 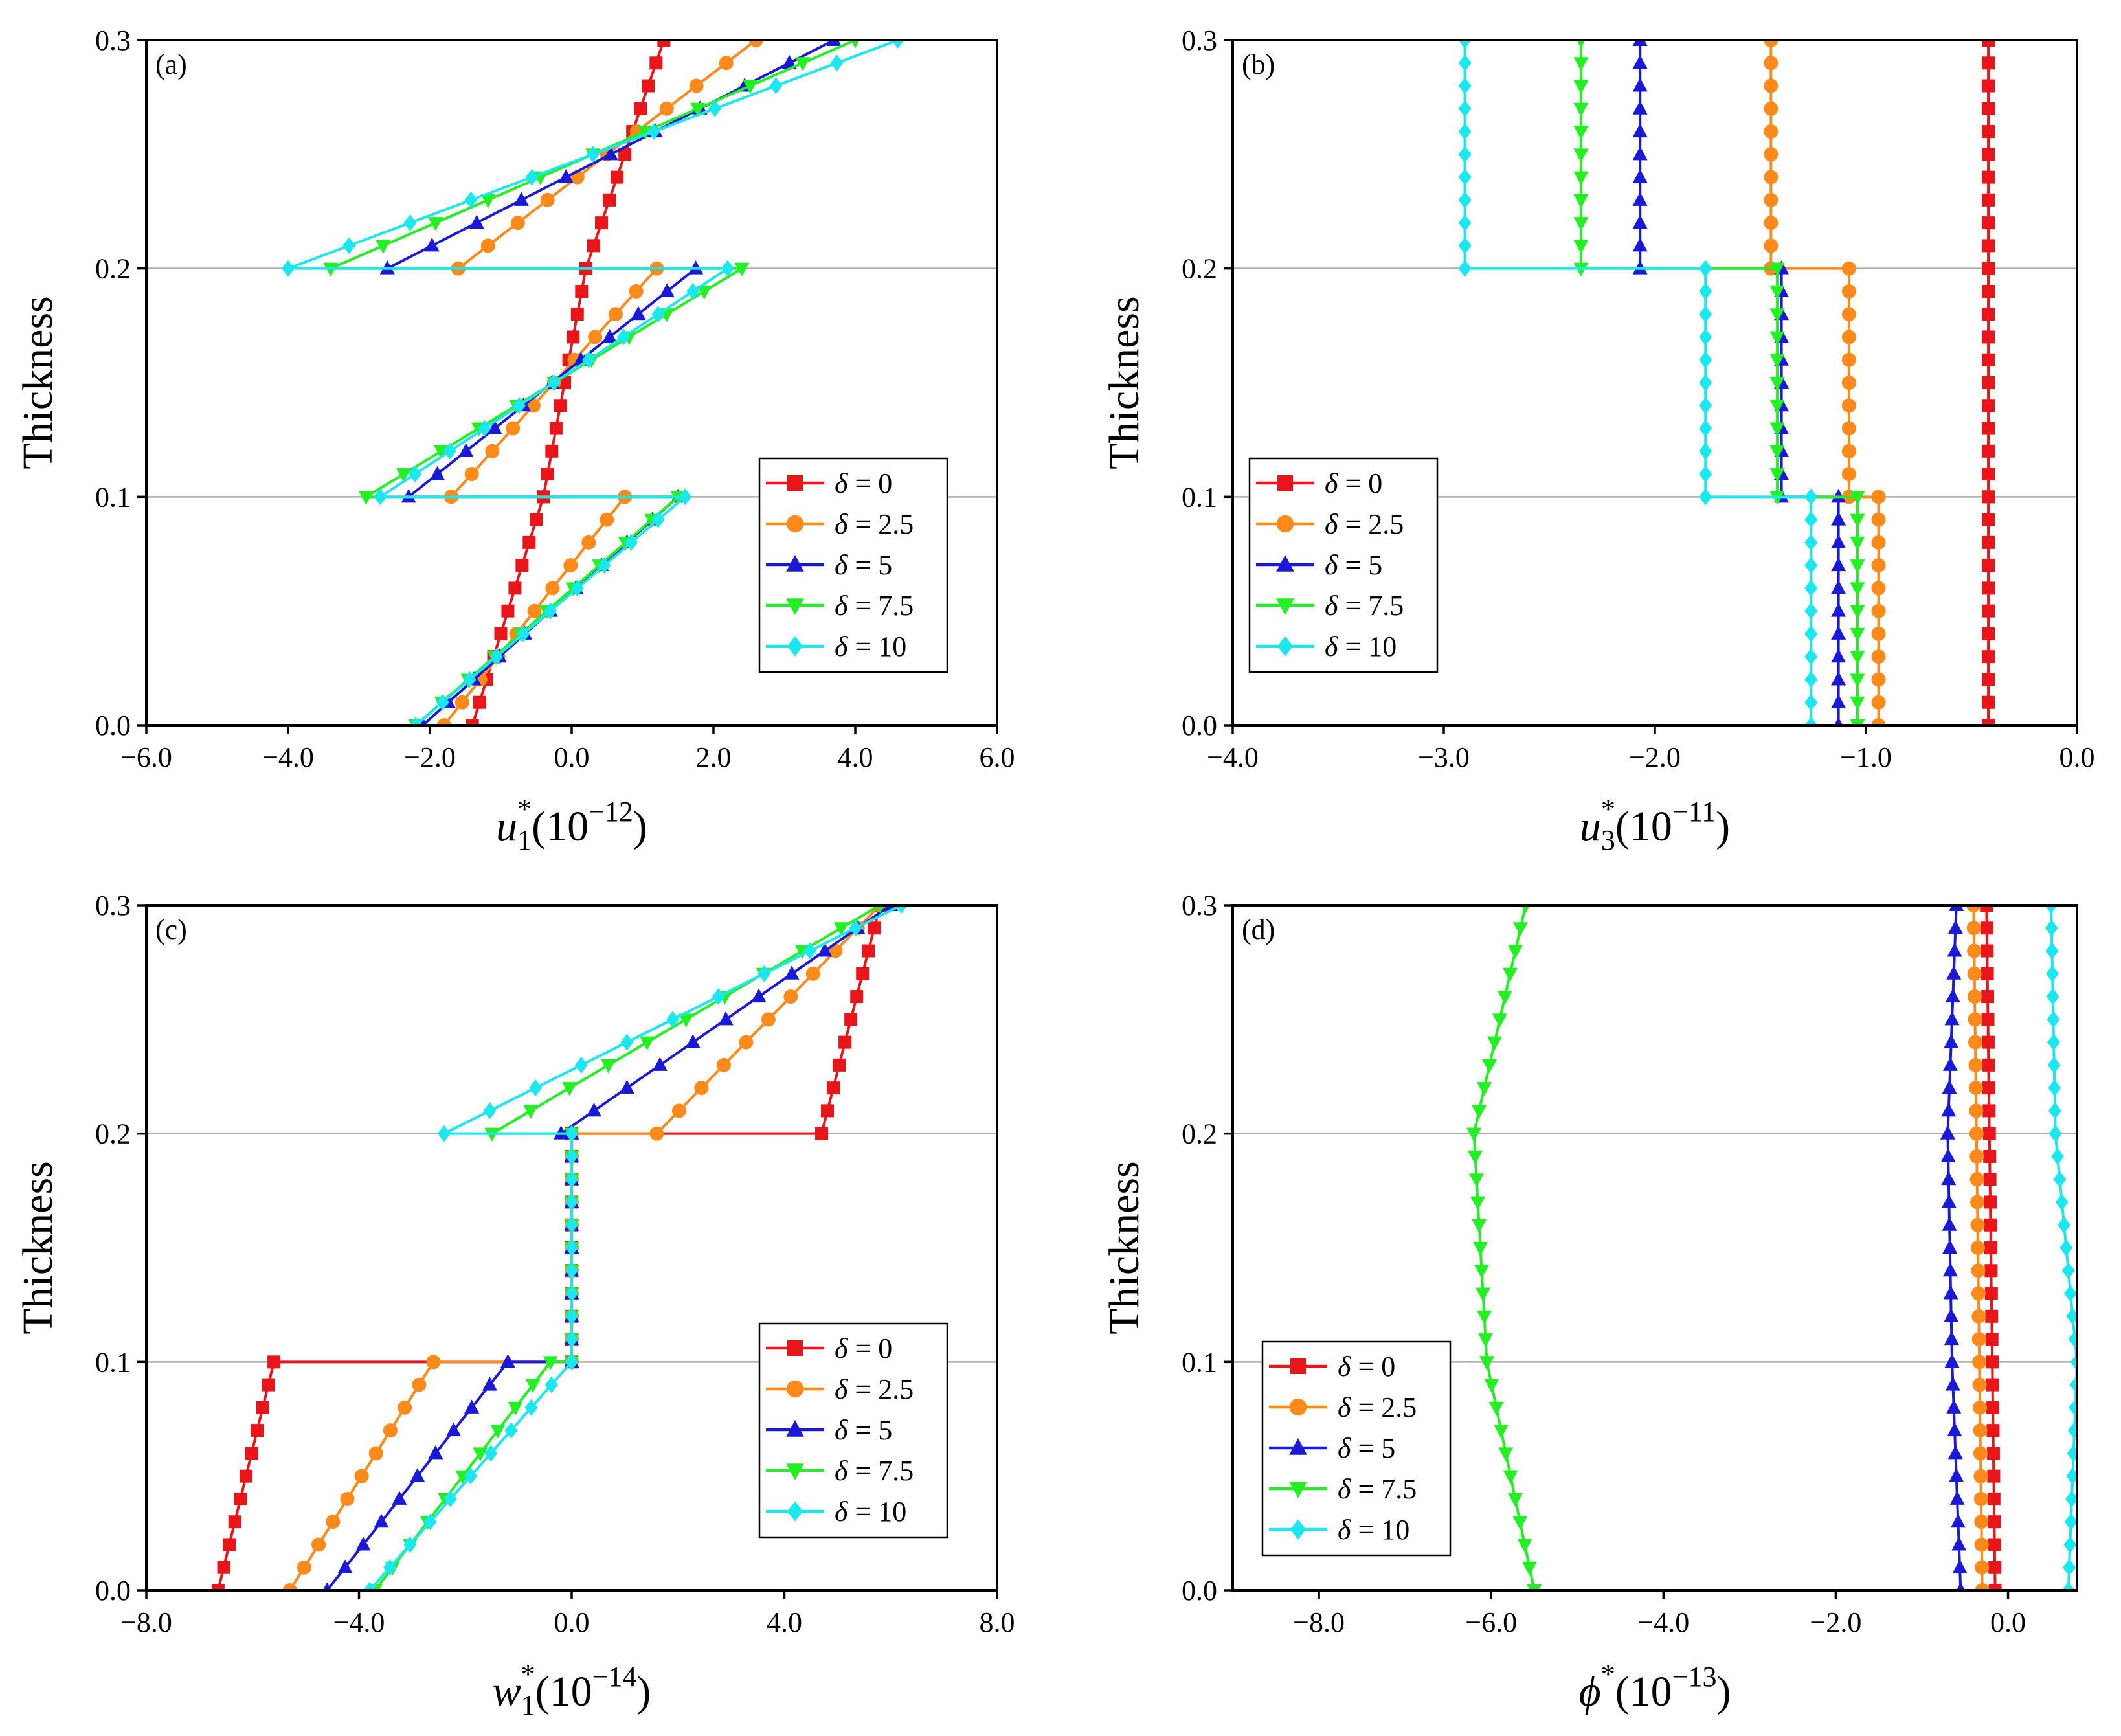 What do you see at coordinates (1199, 269) in the screenshot?
I see `y-tick-label: 0.2` at bounding box center [1199, 269].